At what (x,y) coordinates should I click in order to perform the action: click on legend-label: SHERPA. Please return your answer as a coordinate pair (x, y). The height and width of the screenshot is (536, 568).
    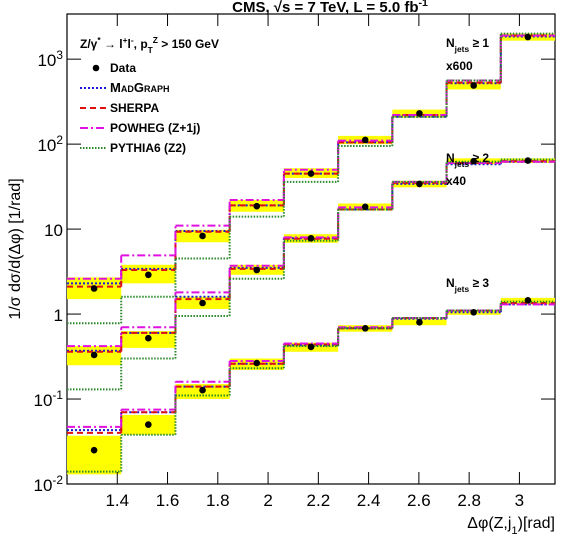
    Looking at the image, I should click on (134, 108).